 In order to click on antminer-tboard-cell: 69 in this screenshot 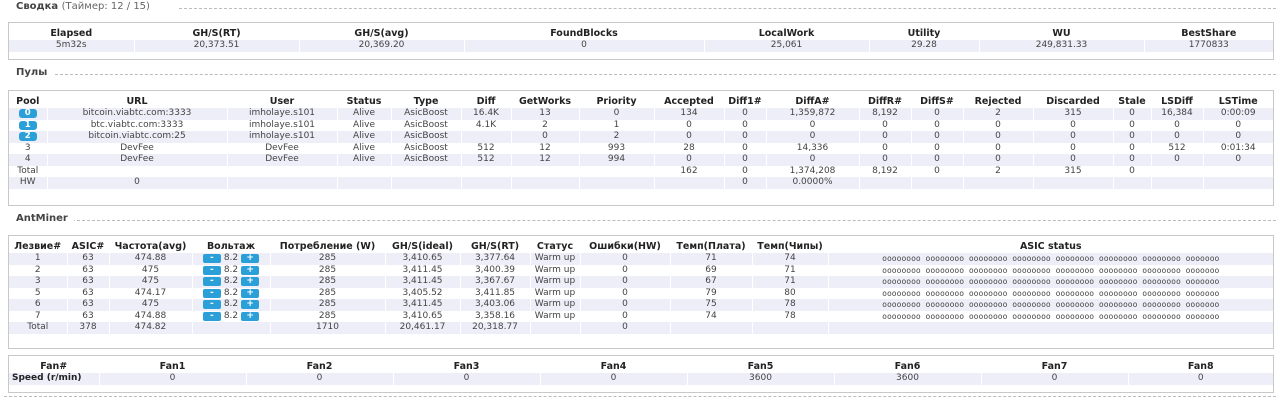, I will do `click(710, 270)`.